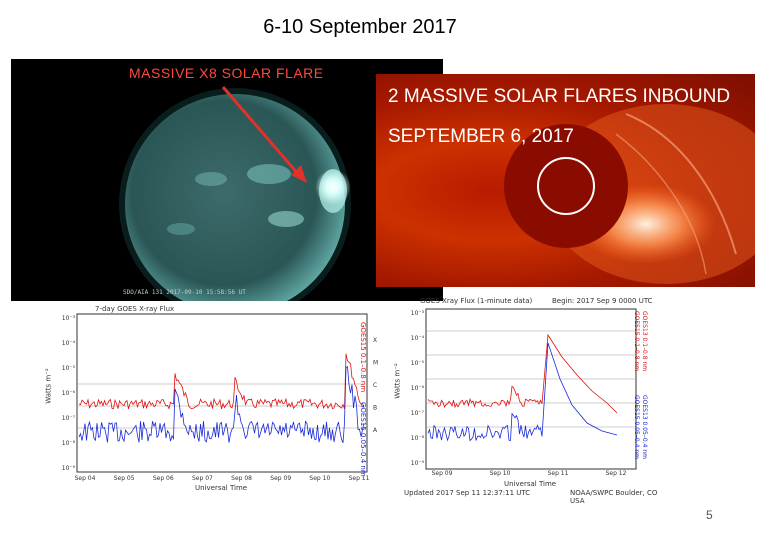 The image size is (780, 540). What do you see at coordinates (629, 194) in the screenshot?
I see `coronagraph-illustration` at bounding box center [629, 194].